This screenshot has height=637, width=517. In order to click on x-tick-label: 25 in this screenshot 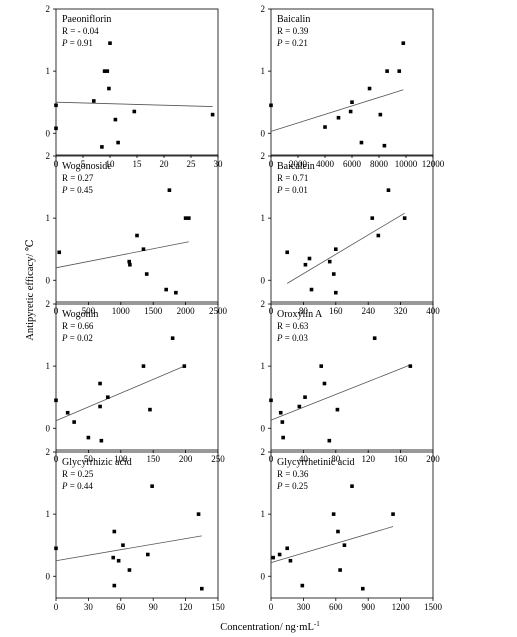, I will do `click(192, 164)`.